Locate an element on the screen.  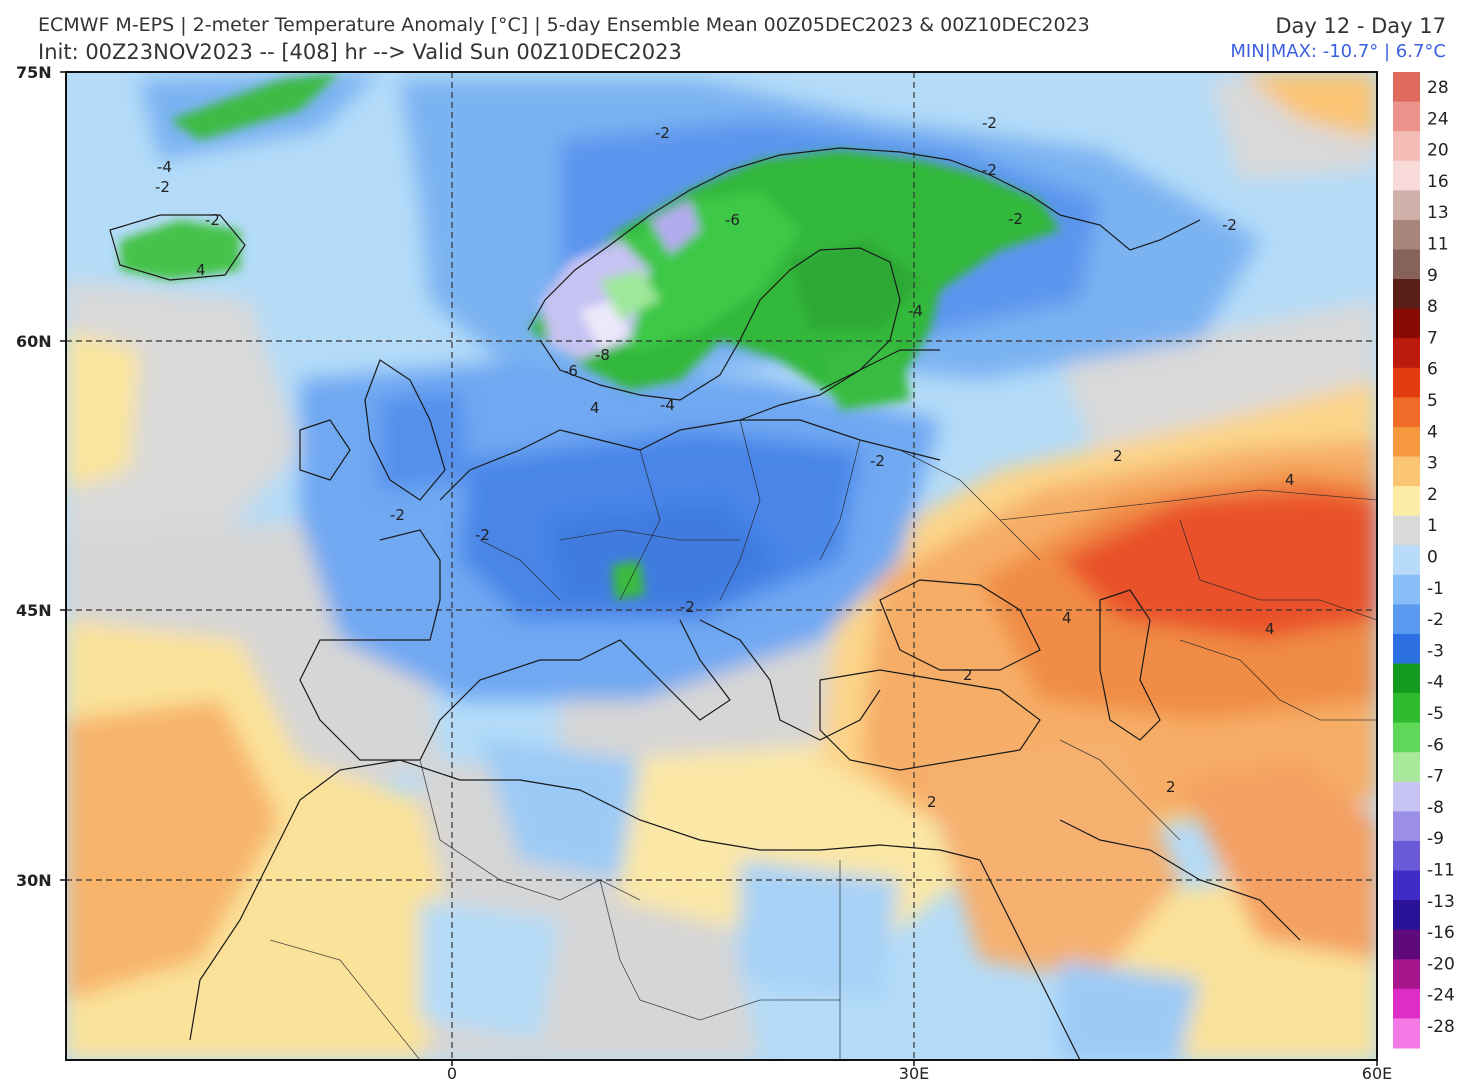
colorbar-label: 28 is located at coordinates (1438, 88).